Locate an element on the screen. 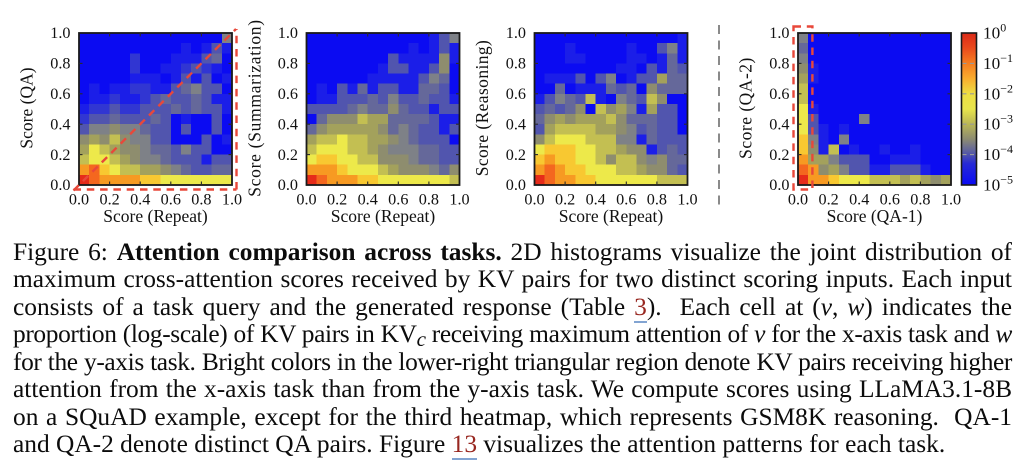 This screenshot has height=464, width=1024. svg-text: Score (Reasoning) is located at coordinates (482, 108).